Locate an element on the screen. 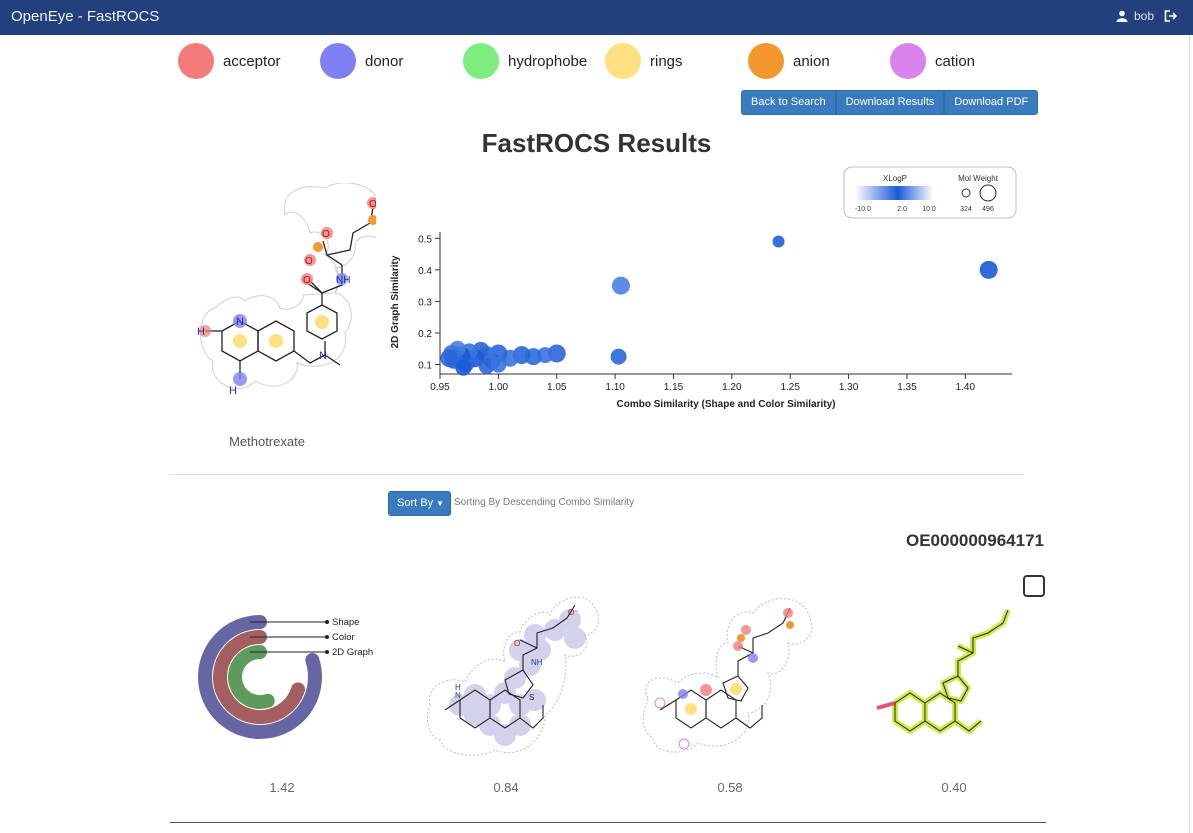 The width and height of the screenshot is (1193, 833). feature-acceptor: acceptor is located at coordinates (229, 61).